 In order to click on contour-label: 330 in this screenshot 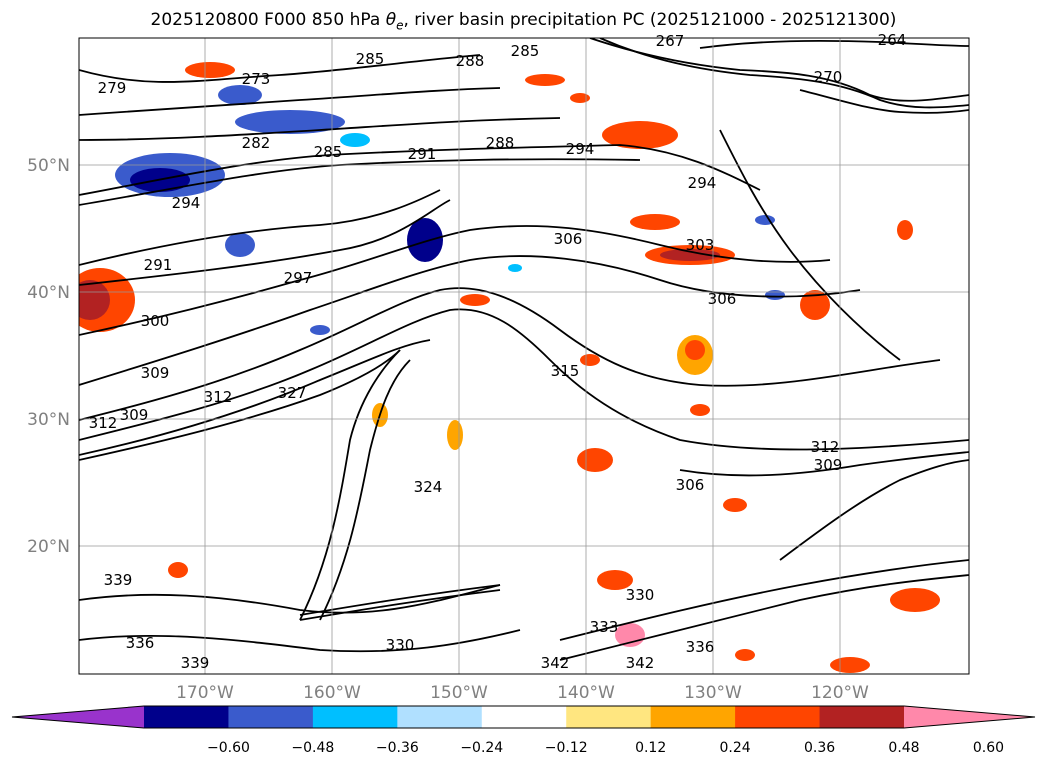, I will do `click(400, 645)`.